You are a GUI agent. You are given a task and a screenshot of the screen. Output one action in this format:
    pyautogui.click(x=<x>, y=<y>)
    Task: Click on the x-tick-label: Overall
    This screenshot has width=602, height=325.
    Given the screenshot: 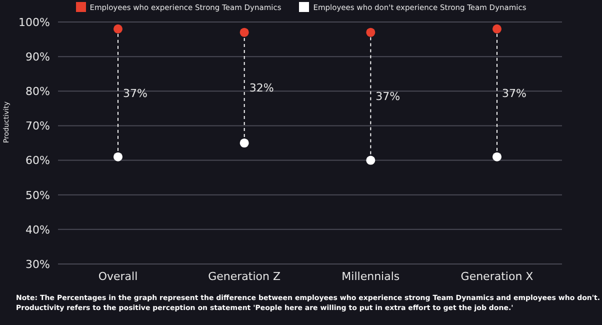 What is the action you would take?
    pyautogui.click(x=118, y=276)
    